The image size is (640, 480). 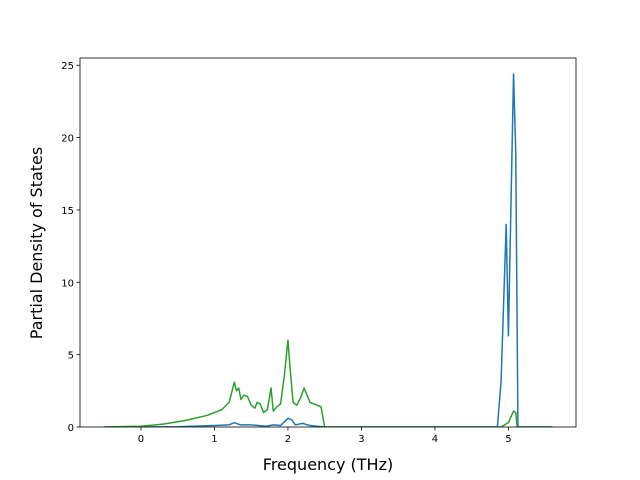 What do you see at coordinates (71, 428) in the screenshot?
I see `y-tick-label: 0` at bounding box center [71, 428].